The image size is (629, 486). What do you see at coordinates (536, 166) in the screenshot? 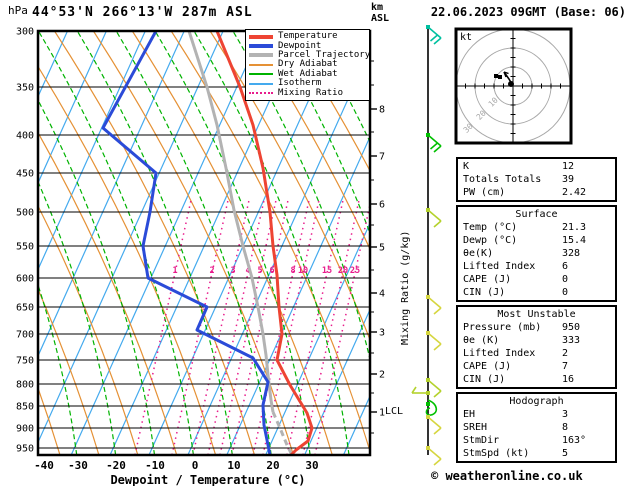
I see `table-row: K 12` at bounding box center [536, 166].